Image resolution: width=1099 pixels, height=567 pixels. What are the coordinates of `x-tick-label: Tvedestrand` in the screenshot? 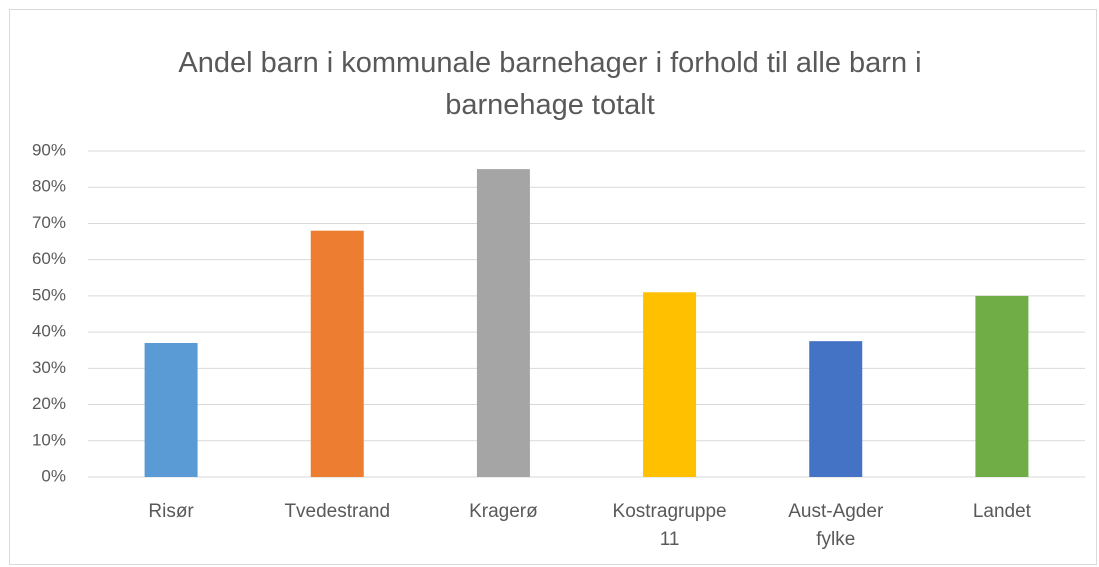 It's located at (337, 511).